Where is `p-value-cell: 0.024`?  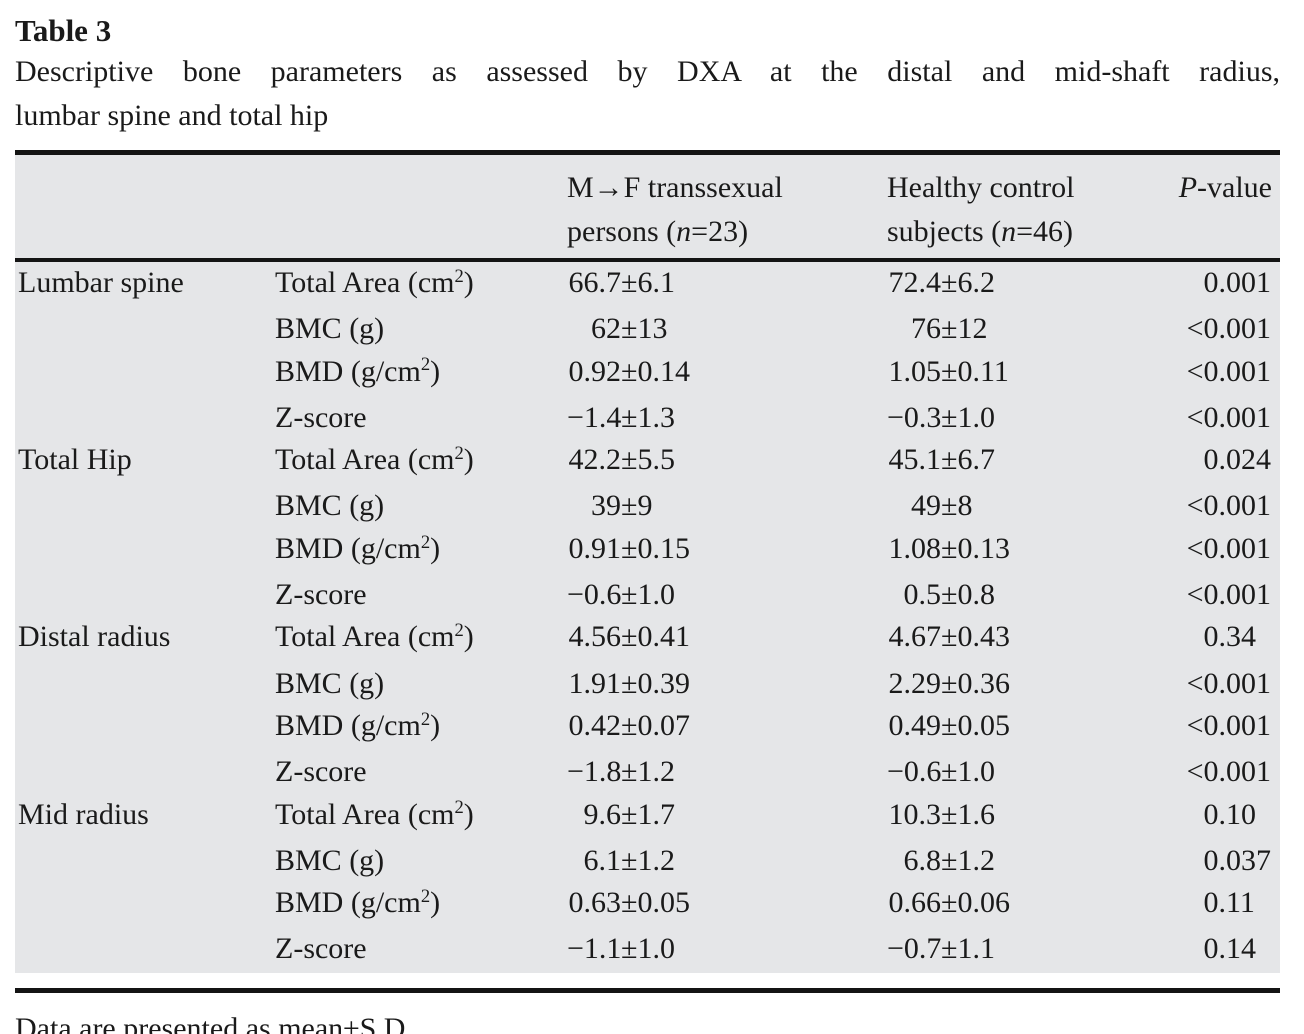 p-value-cell: 0.024 is located at coordinates (1237, 460).